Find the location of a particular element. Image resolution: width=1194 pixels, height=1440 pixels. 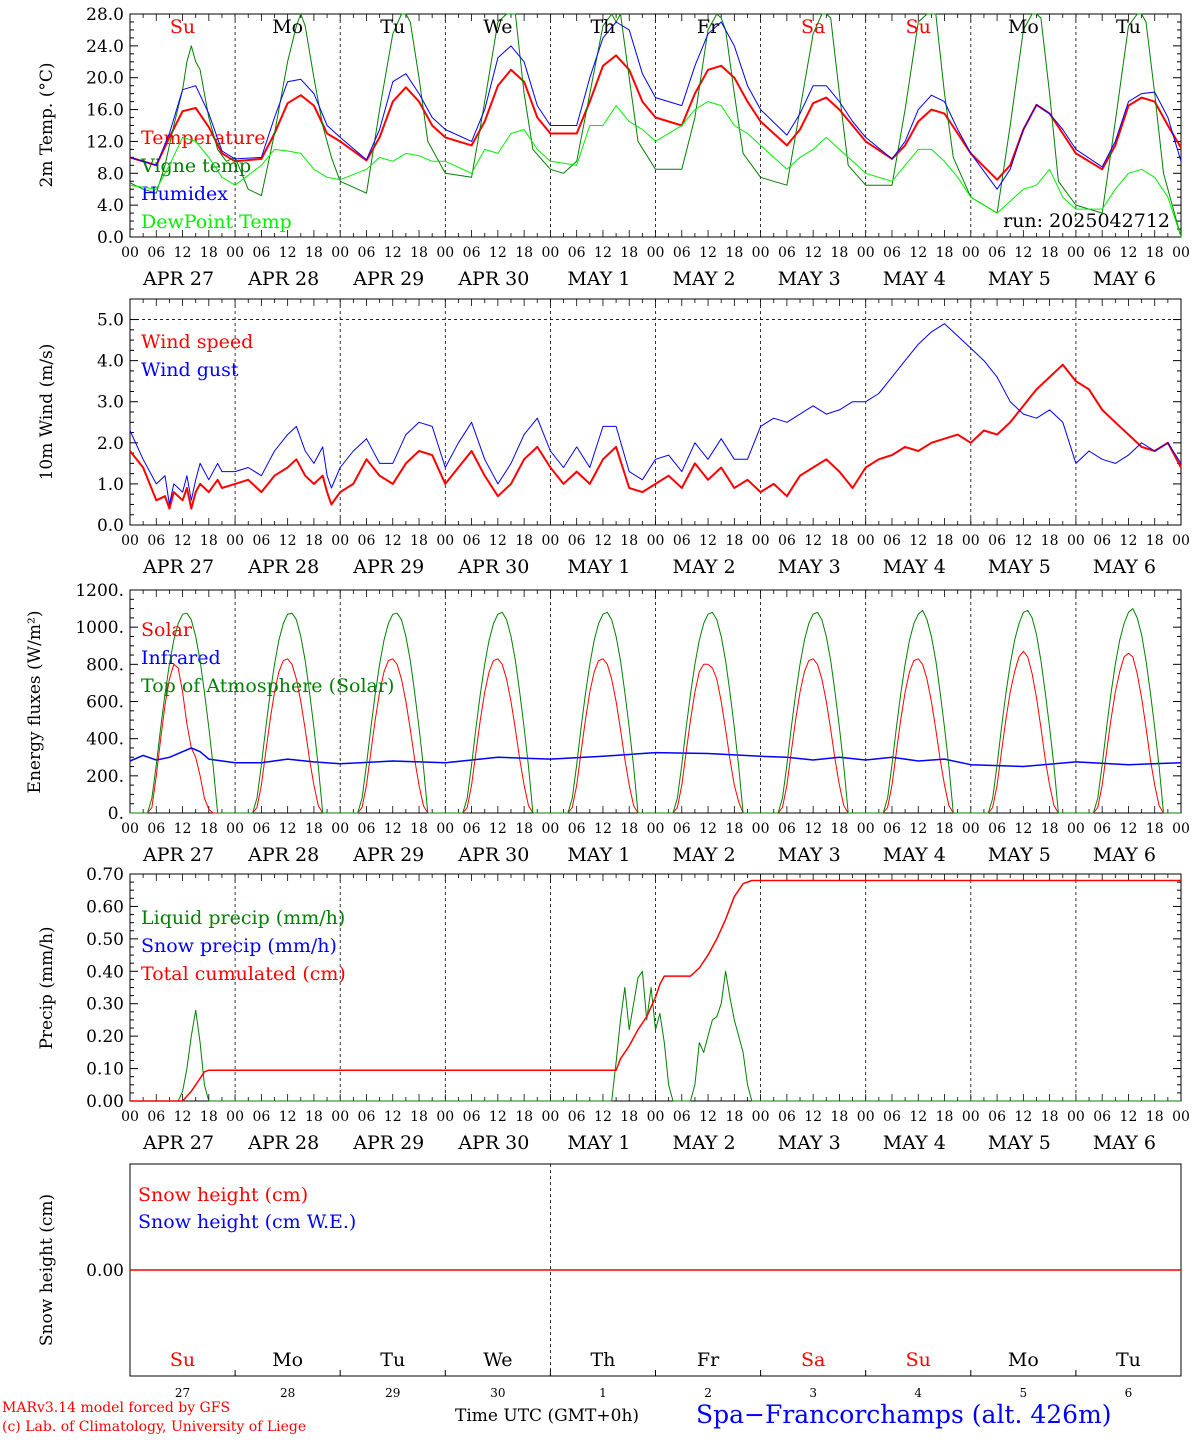

day-number: 3 is located at coordinates (813, 1393).